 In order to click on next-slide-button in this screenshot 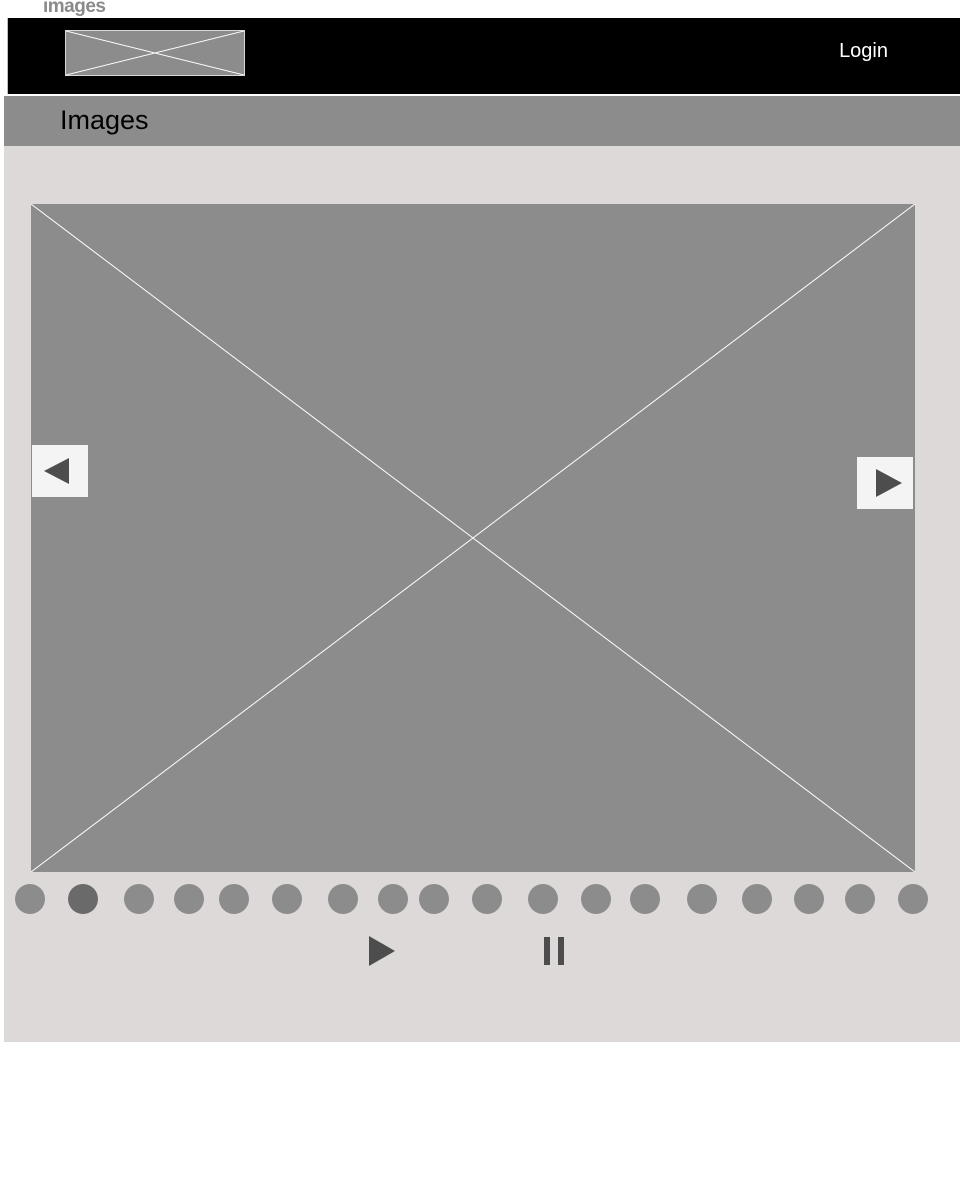, I will do `click(885, 483)`.